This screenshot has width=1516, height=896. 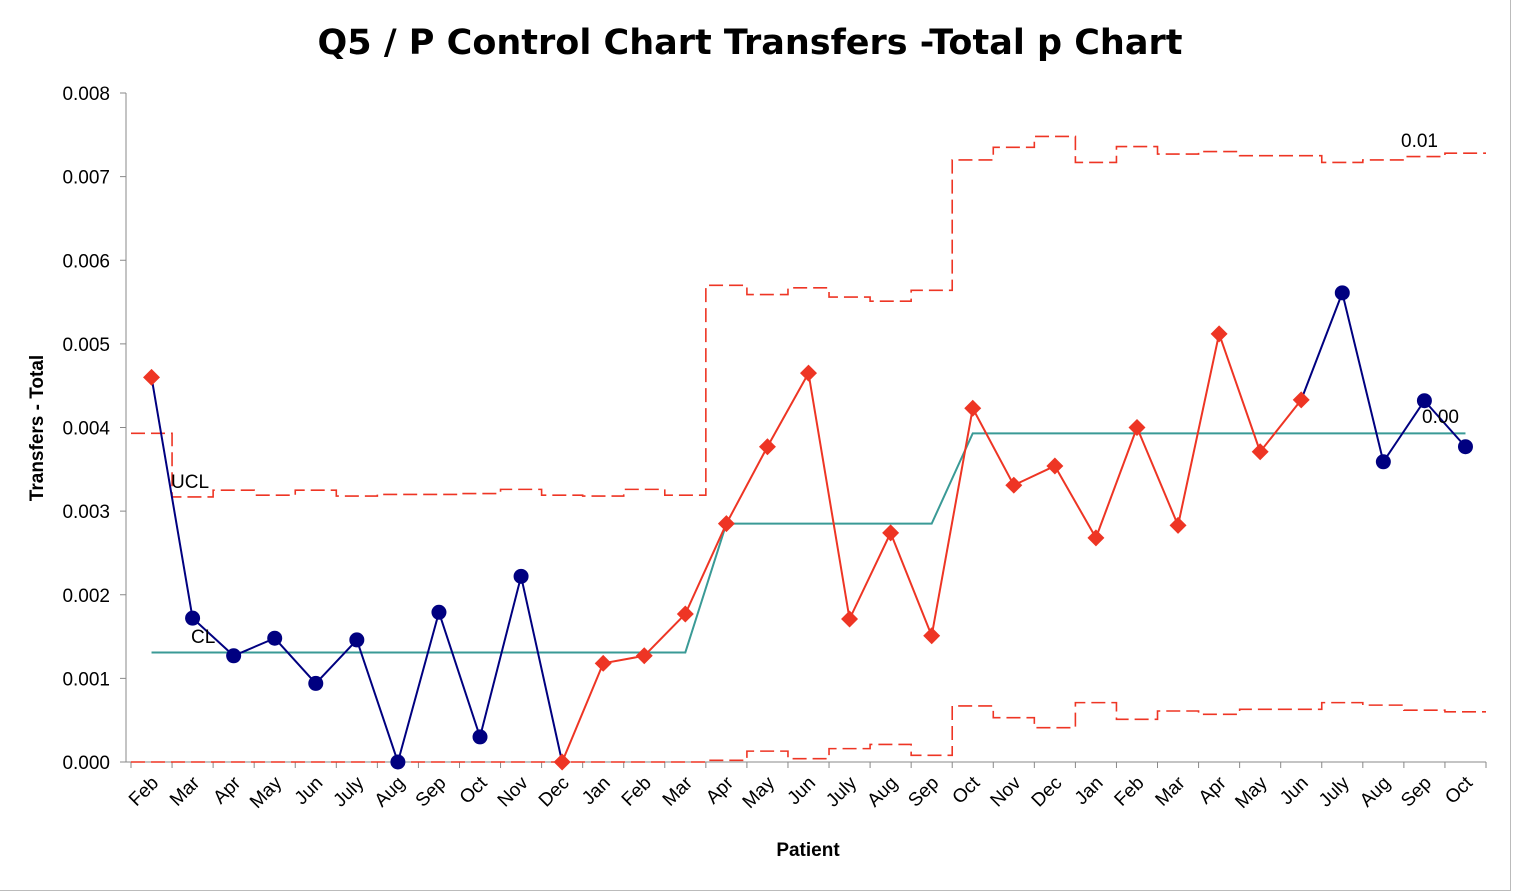 I want to click on y-tick-label: 0.004, so click(x=86, y=429).